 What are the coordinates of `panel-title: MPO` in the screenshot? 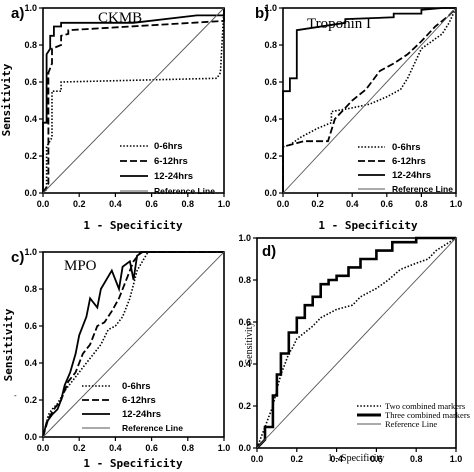 It's located at (80, 266).